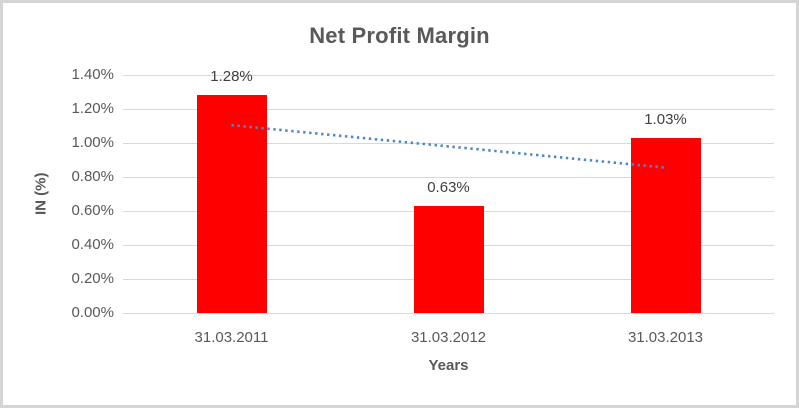  Describe the element at coordinates (92, 210) in the screenshot. I see `y-axis-tick-label: 0.60%` at that location.